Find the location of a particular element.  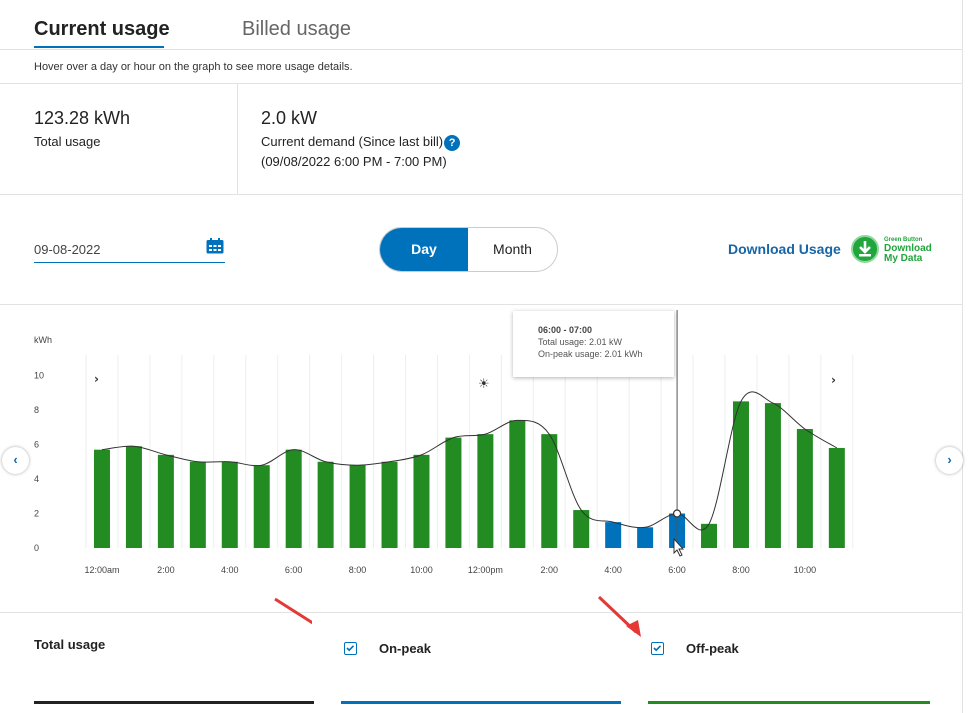

y-axis-label: kWh is located at coordinates (43, 340).